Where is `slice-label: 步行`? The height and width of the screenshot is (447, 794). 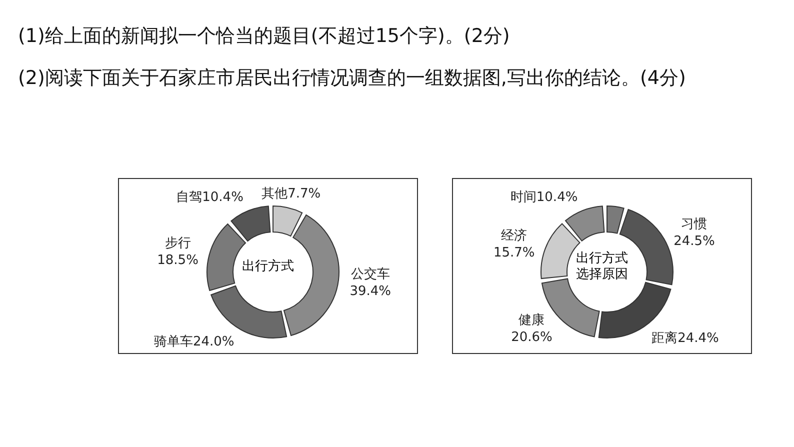
slice-label: 步行 is located at coordinates (177, 243).